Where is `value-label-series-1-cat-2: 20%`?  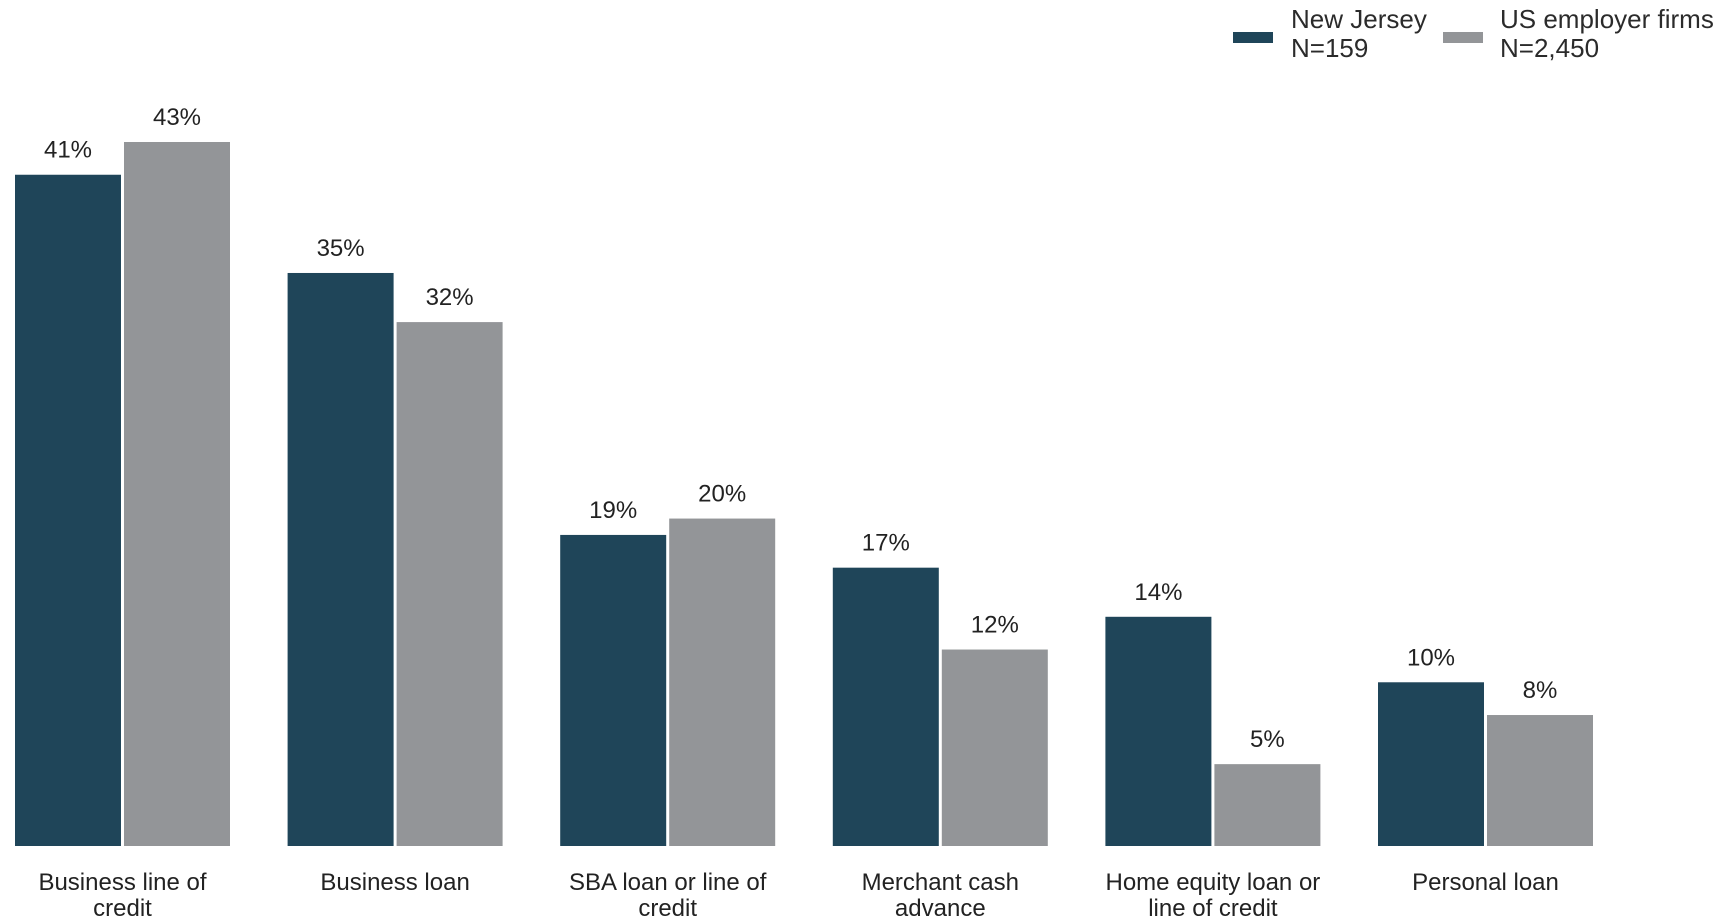 value-label-series-1-cat-2: 20% is located at coordinates (722, 494).